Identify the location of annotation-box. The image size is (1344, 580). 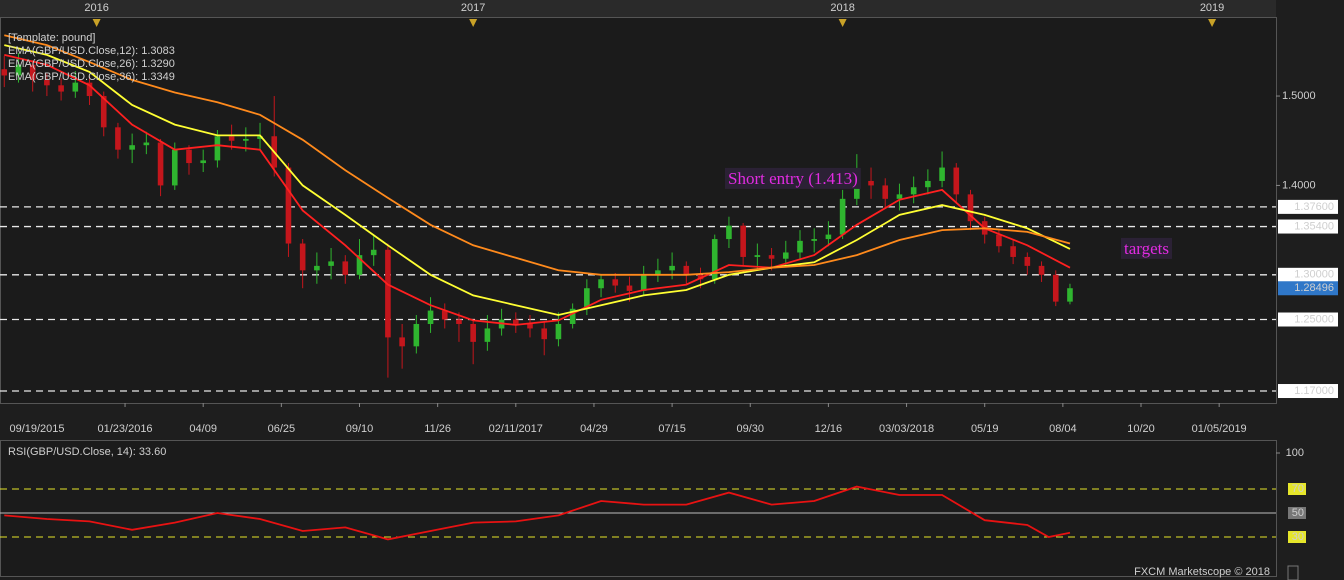
(1147, 248).